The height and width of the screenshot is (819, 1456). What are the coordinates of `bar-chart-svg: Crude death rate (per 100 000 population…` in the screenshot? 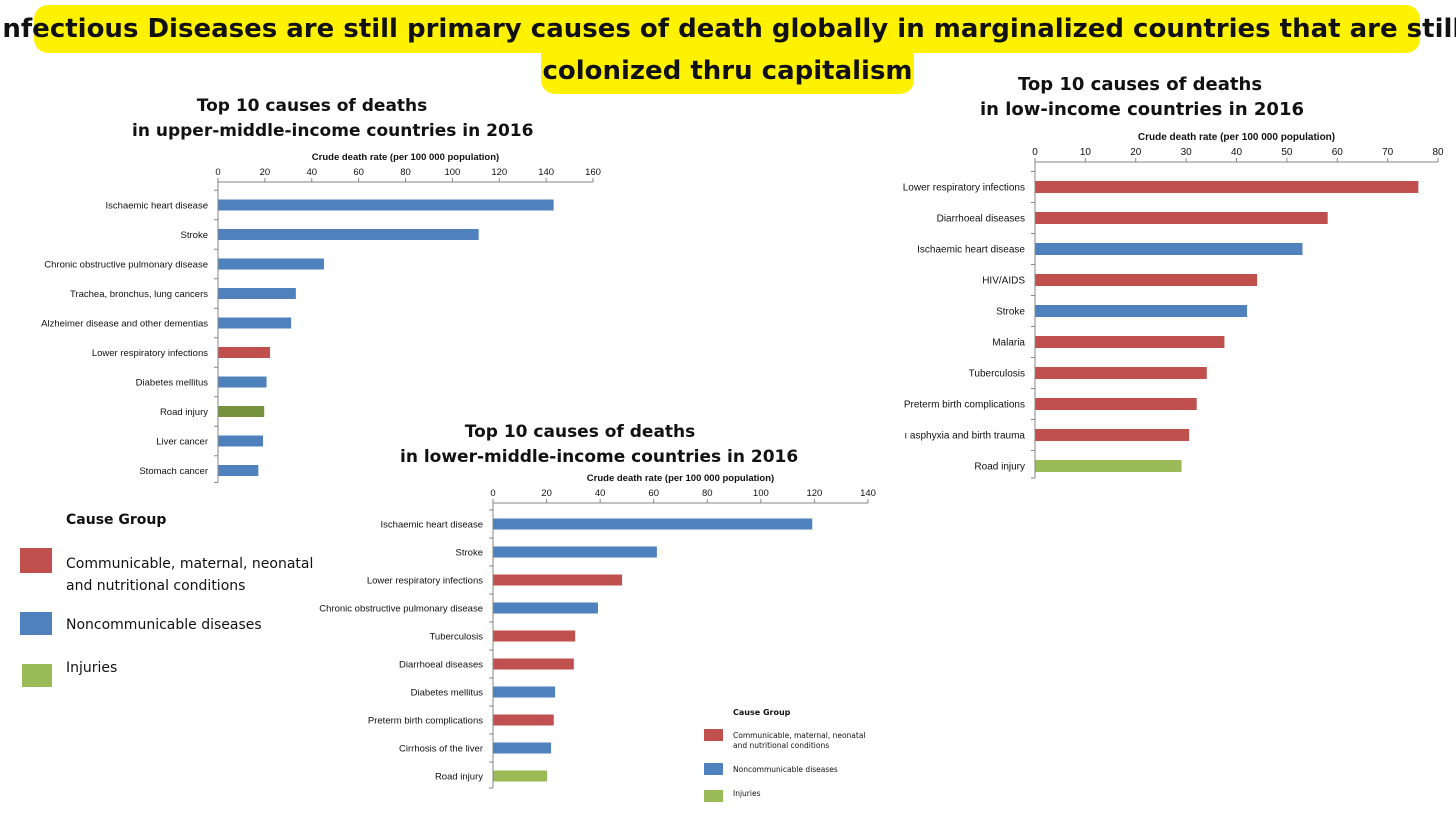 It's located at (597, 631).